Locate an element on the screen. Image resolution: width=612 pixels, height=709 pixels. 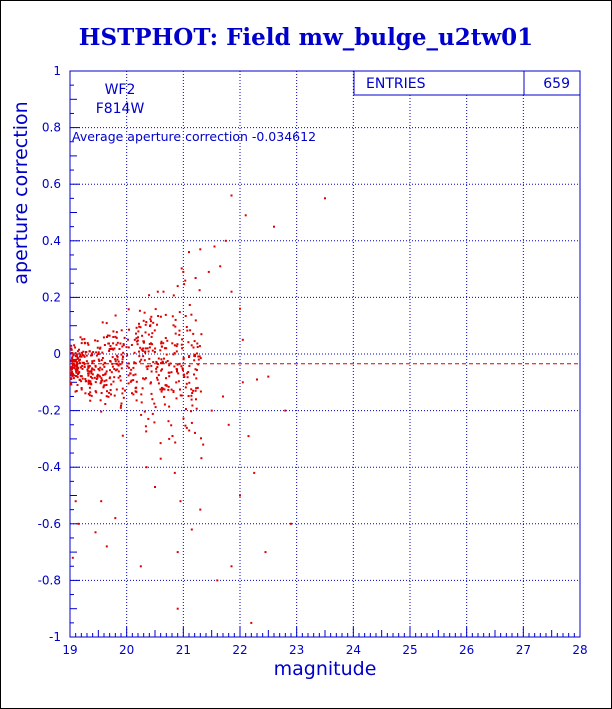
y-tick-label: -0.4 is located at coordinates (49, 467).